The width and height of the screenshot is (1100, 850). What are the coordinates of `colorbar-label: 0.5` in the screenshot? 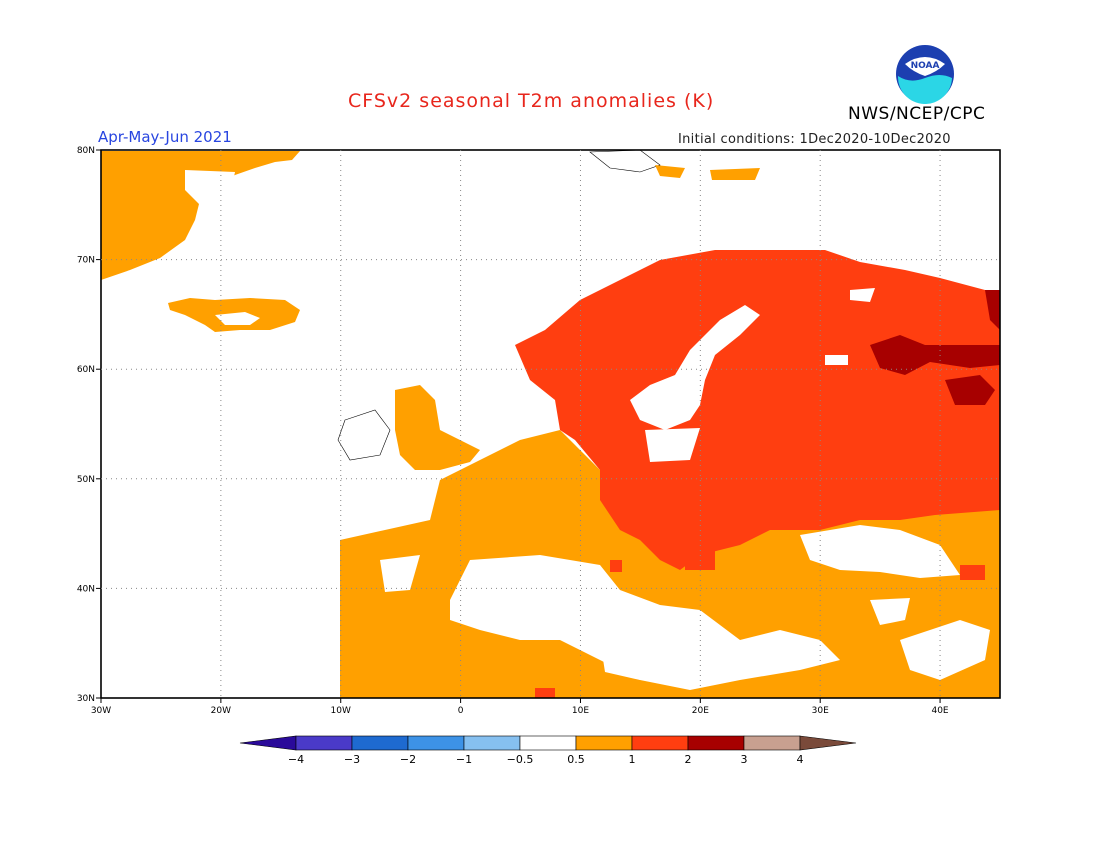 It's located at (576, 759).